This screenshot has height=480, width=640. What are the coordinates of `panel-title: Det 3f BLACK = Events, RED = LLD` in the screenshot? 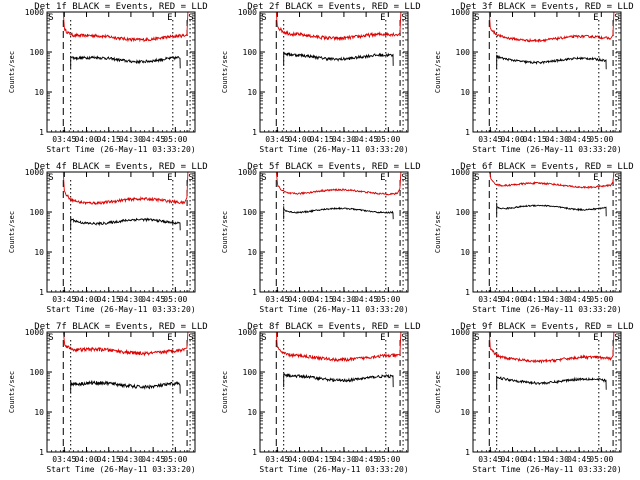 It's located at (546, 7).